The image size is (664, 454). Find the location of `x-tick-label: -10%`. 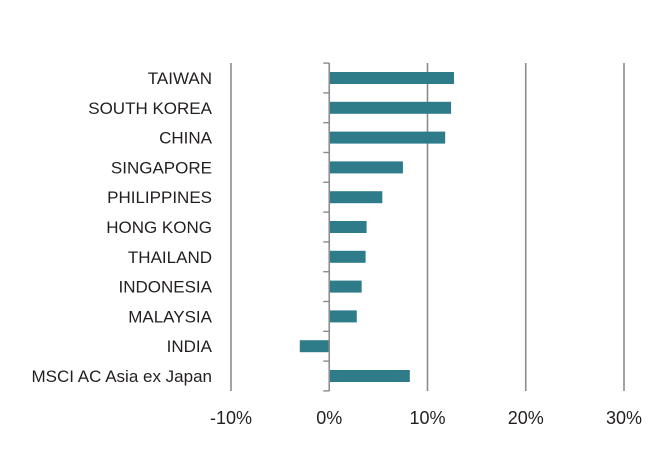

x-tick-label: -10% is located at coordinates (231, 418).